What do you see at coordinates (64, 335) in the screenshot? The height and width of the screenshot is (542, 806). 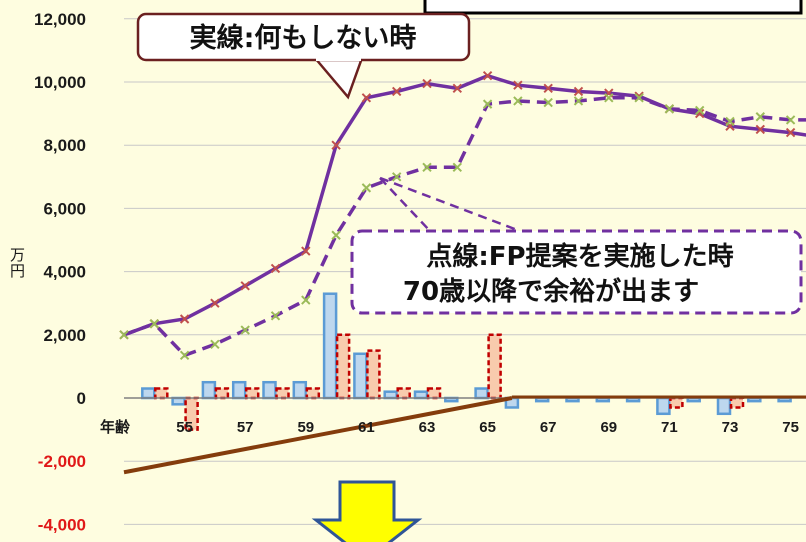 I see `y-tick-label: 2,000` at bounding box center [64, 335].